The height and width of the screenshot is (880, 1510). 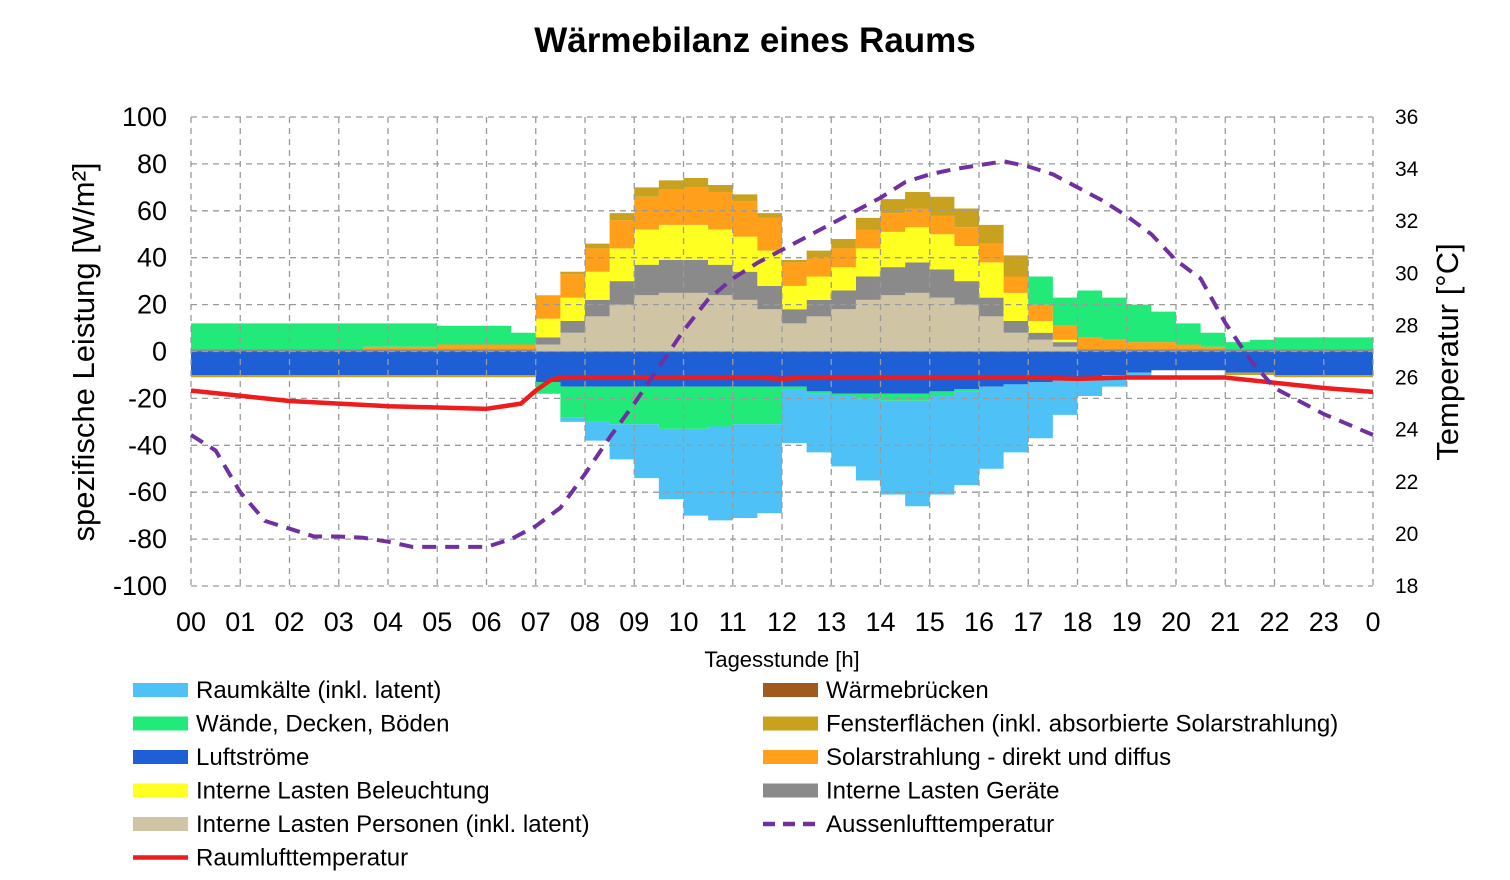 I want to click on x-tick-label: 03, so click(x=339, y=622).